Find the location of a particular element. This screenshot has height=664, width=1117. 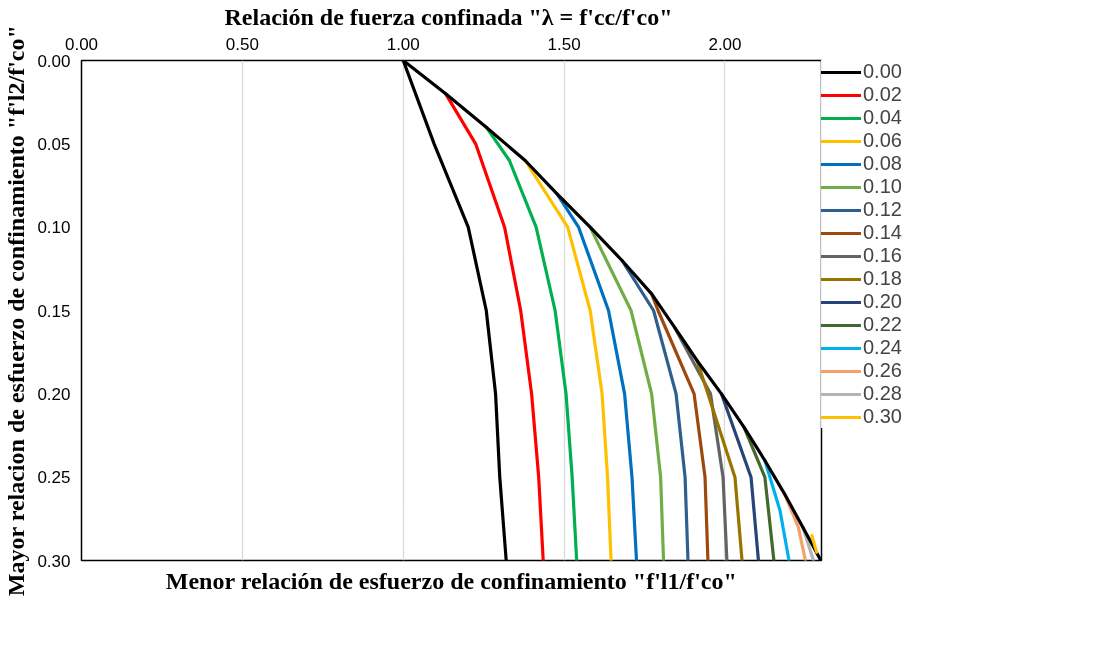

x-tick-label: 1.50 is located at coordinates (564, 44).